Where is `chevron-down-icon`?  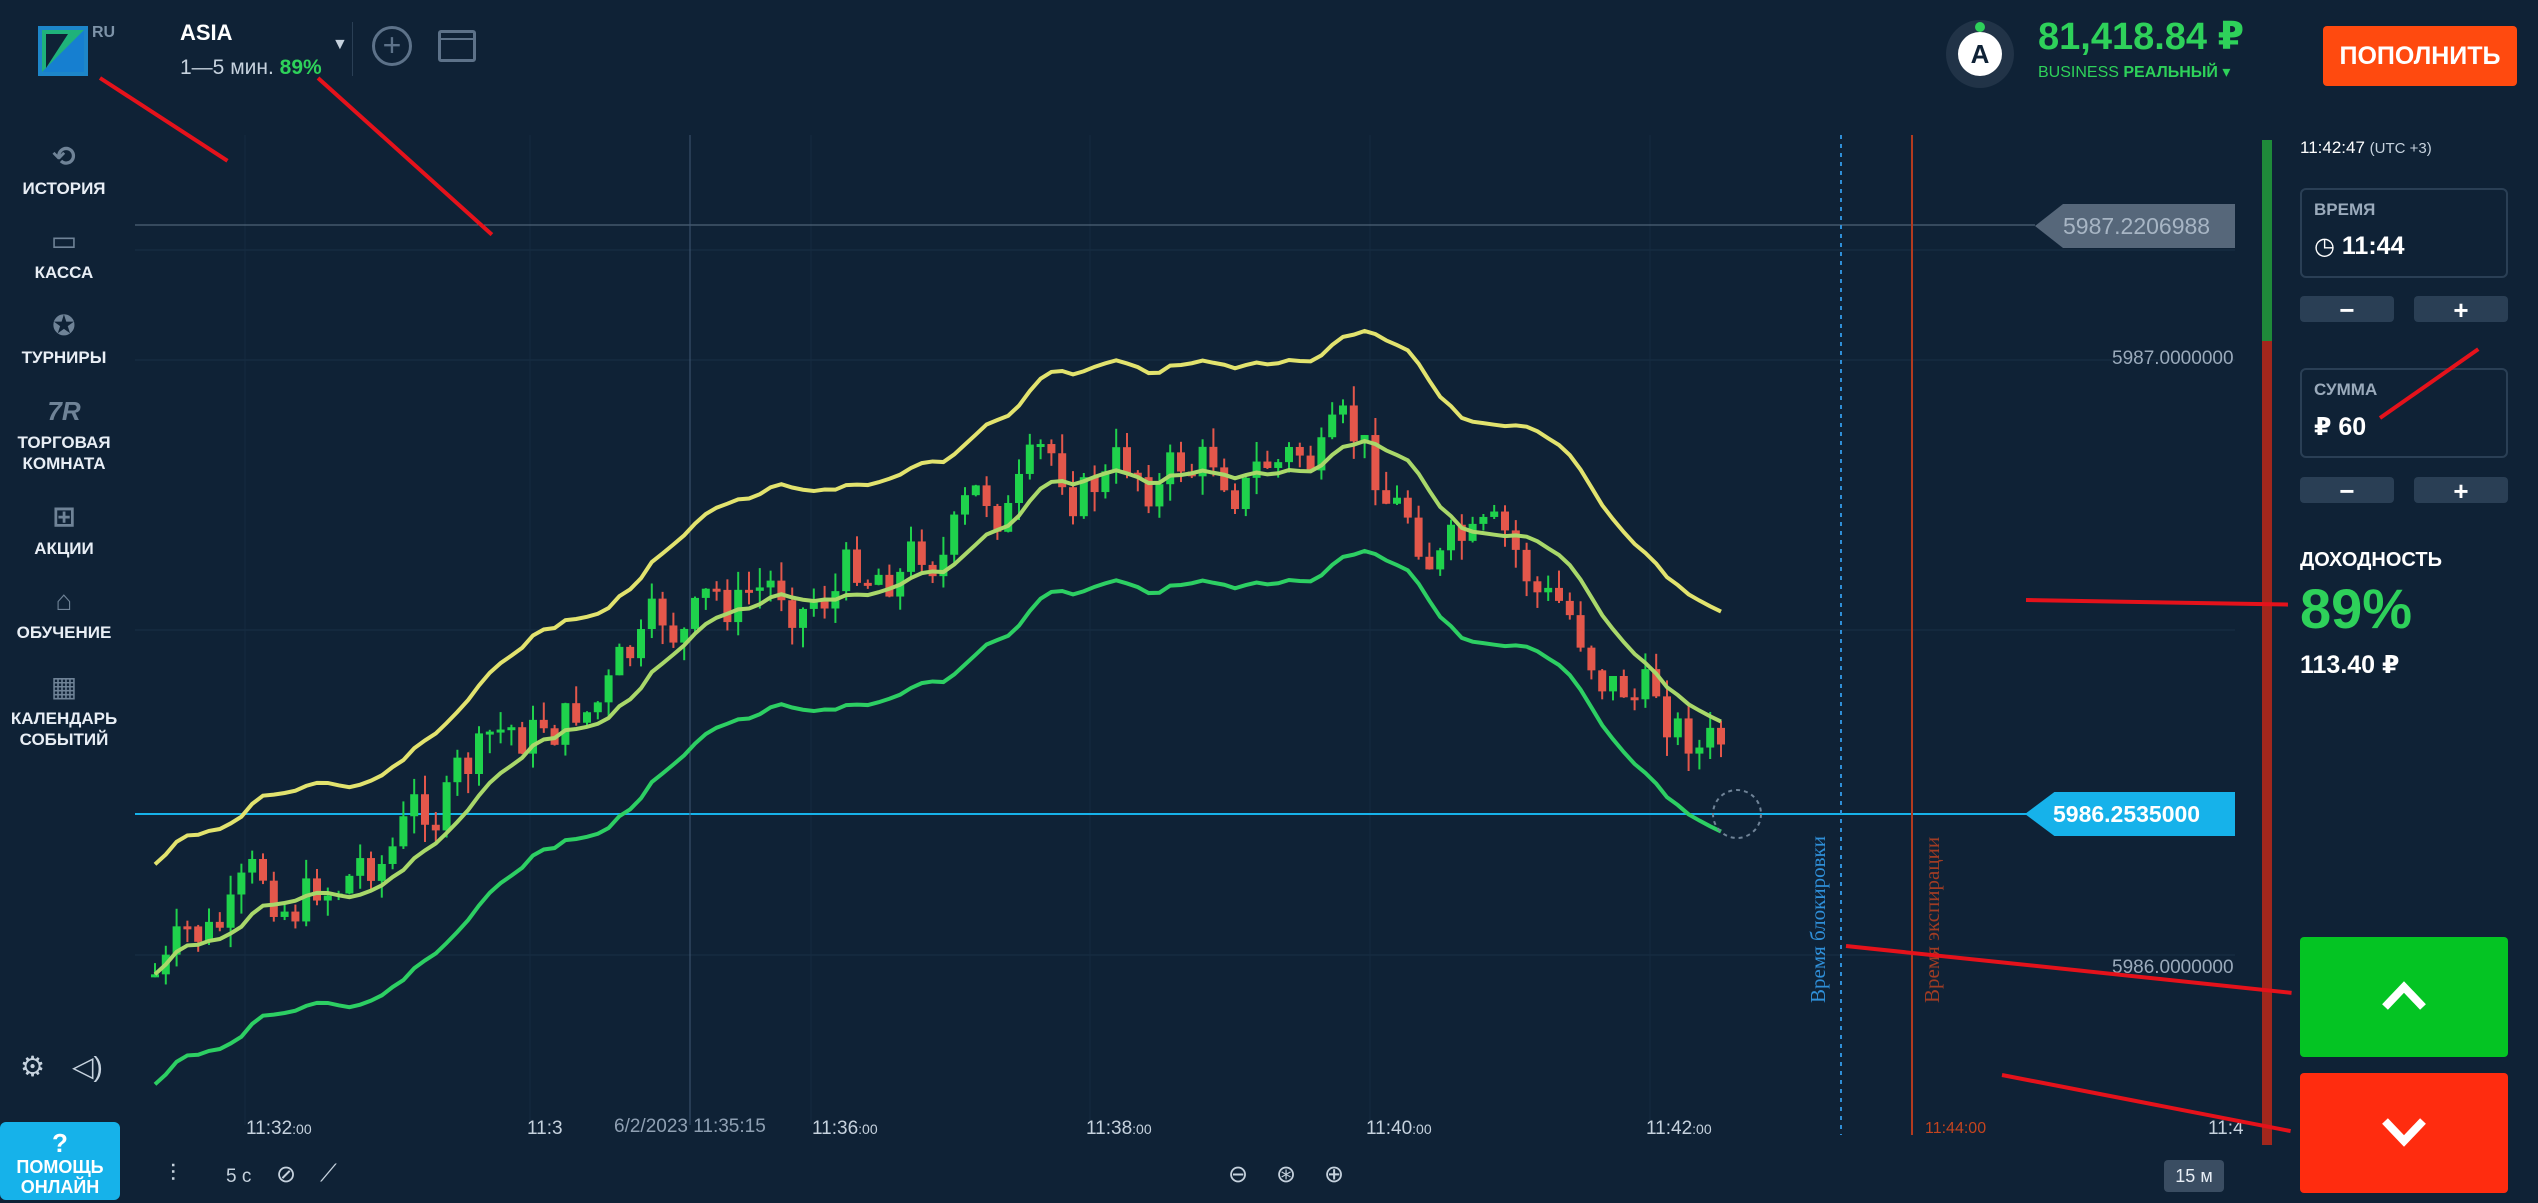 chevron-down-icon is located at coordinates (2404, 1132).